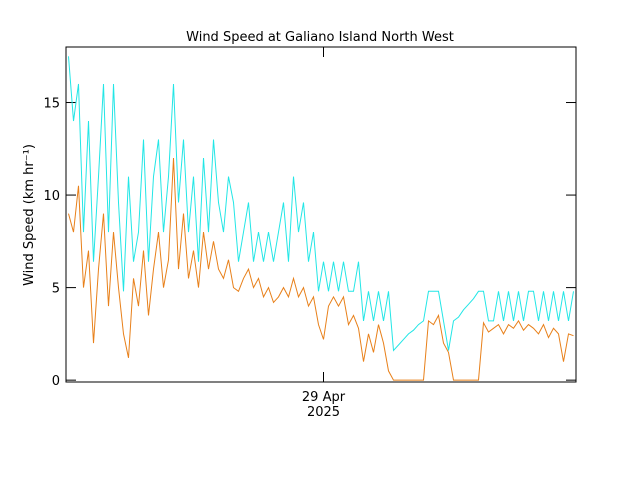 The image size is (640, 484). I want to click on x-tick-label: 29 Apr, so click(324, 397).